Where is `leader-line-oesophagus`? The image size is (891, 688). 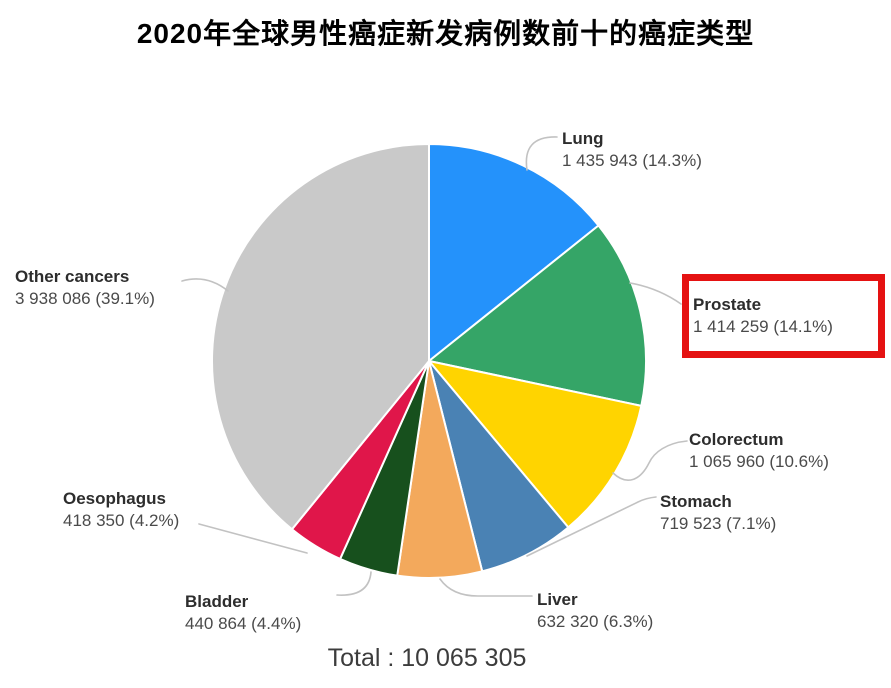 leader-line-oesophagus is located at coordinates (253, 538).